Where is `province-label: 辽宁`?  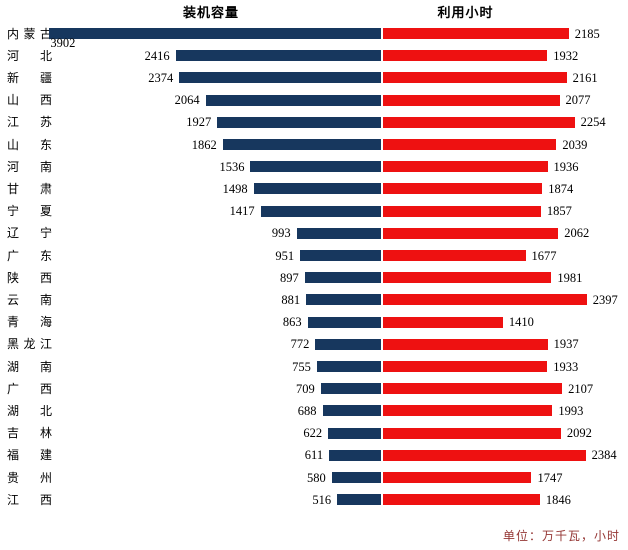 province-label: 辽宁 is located at coordinates (29, 233).